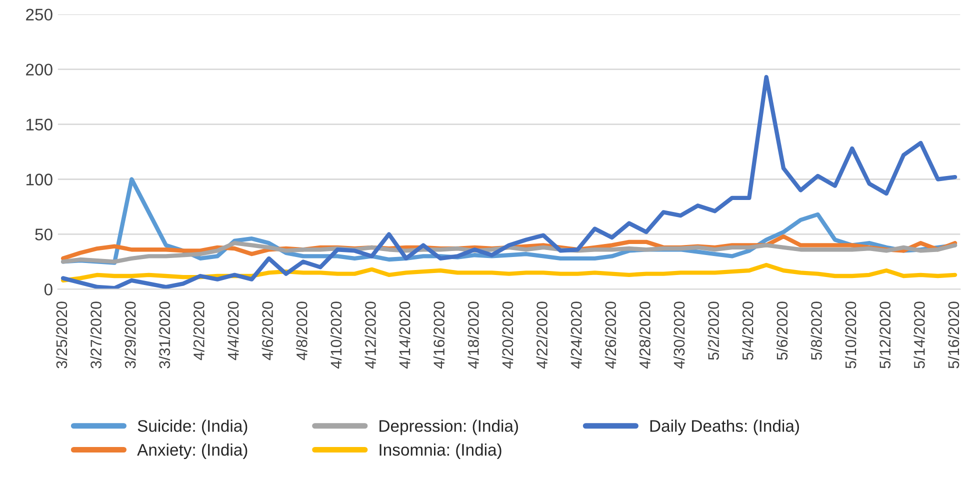  I want to click on x-tick-label: 4/26/2020, so click(610, 335).